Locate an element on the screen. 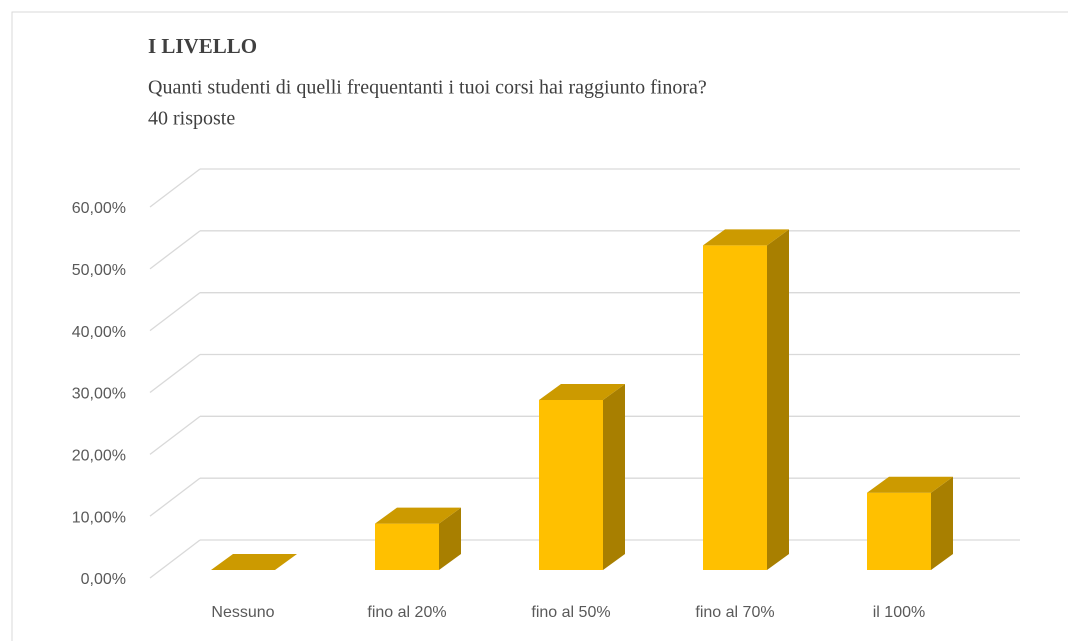  y-tick-label: 0,00% is located at coordinates (103, 579).